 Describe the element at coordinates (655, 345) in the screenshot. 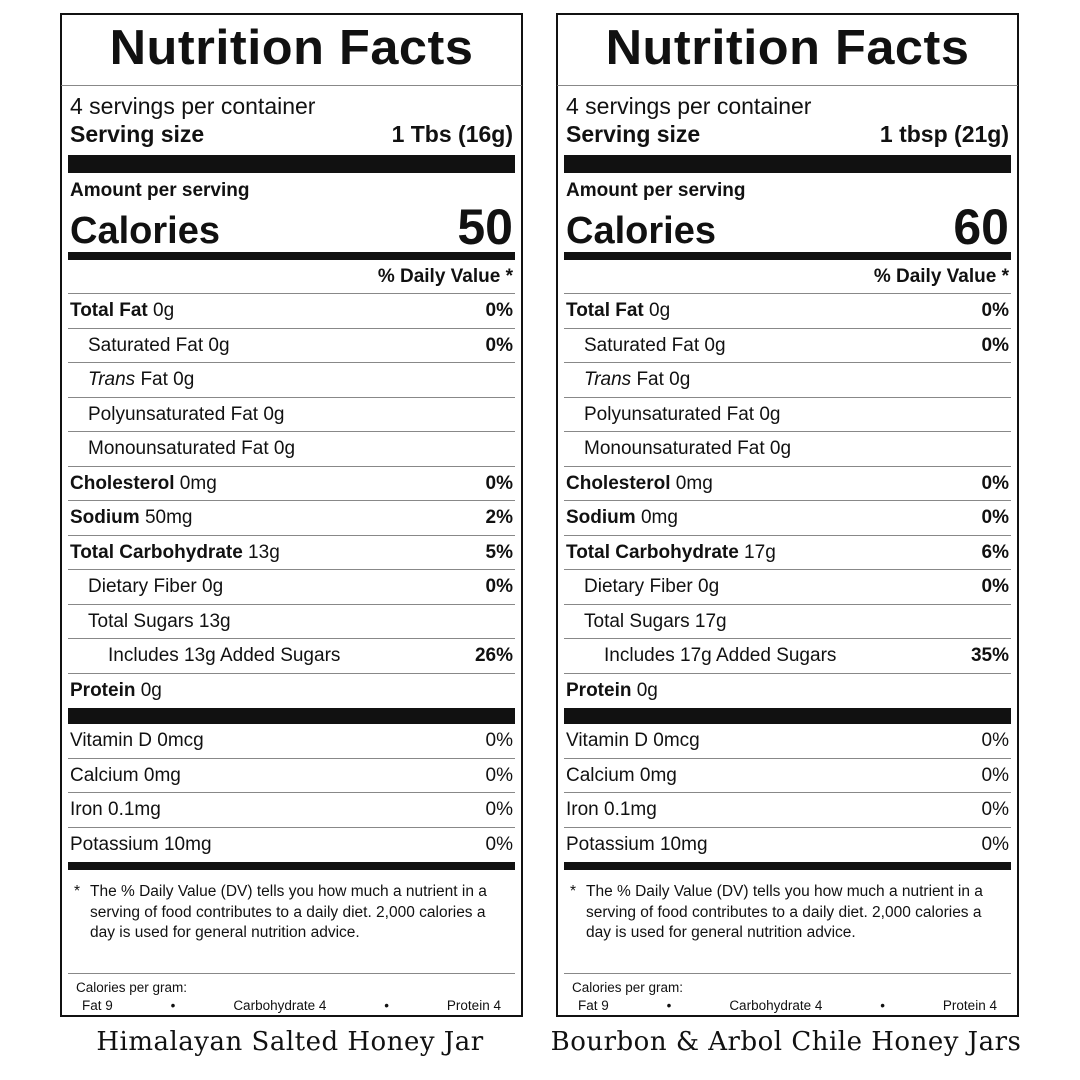

I see `nutrient-name: Saturated Fat 0g` at that location.